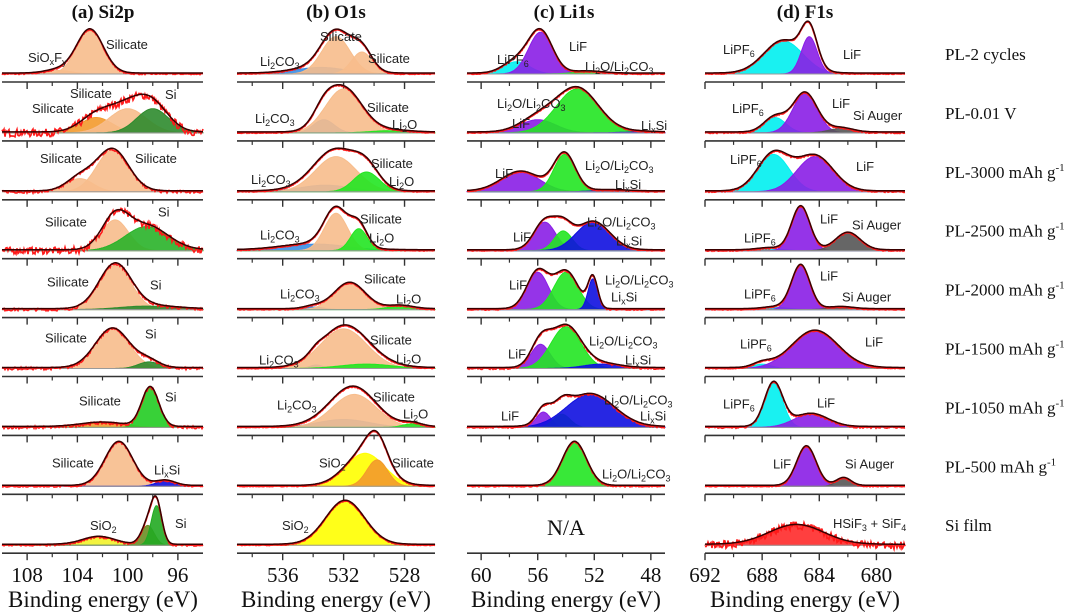 This screenshot has height=616, width=1092. What do you see at coordinates (705, 575) in the screenshot?
I see `x-tick-label-df1s: 692` at bounding box center [705, 575].